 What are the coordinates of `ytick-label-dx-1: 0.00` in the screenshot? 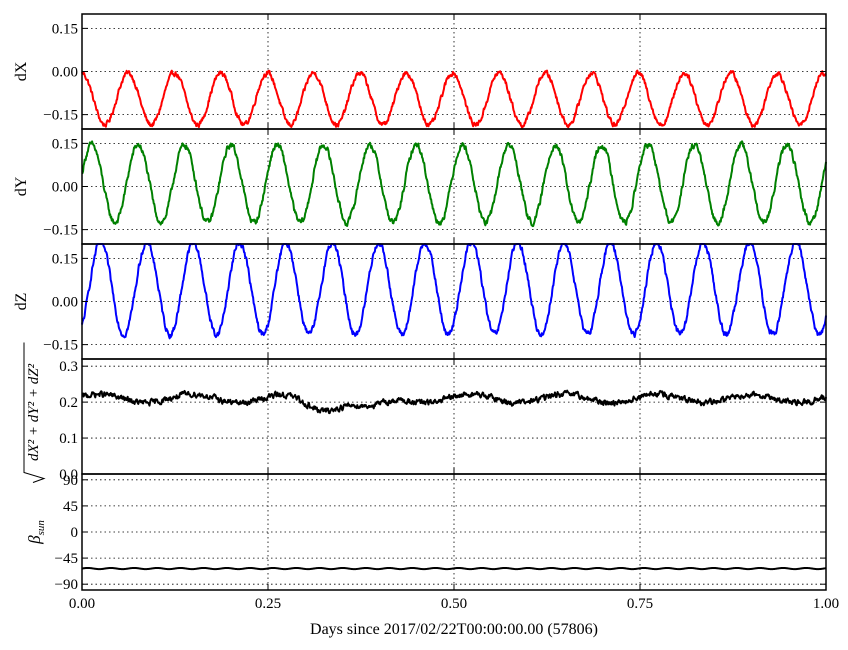 It's located at (65, 73).